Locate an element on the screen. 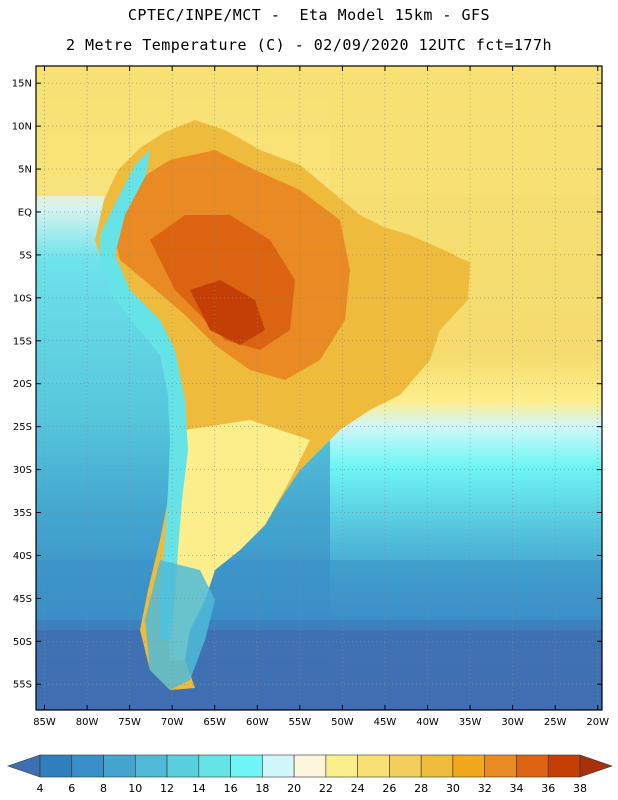 The height and width of the screenshot is (800, 618). colorbar-label: 18 is located at coordinates (262, 788).